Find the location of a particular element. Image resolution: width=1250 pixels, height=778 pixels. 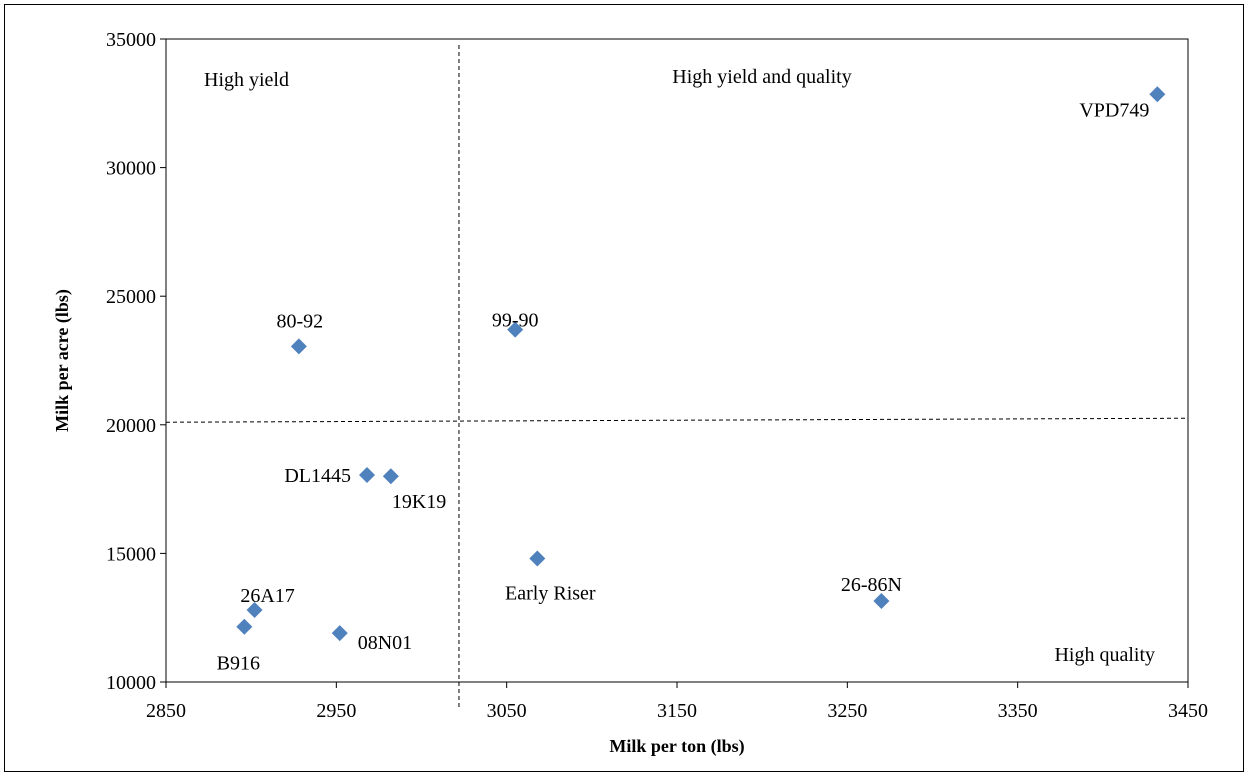

y-tick-label: 15000 is located at coordinates (131, 554).